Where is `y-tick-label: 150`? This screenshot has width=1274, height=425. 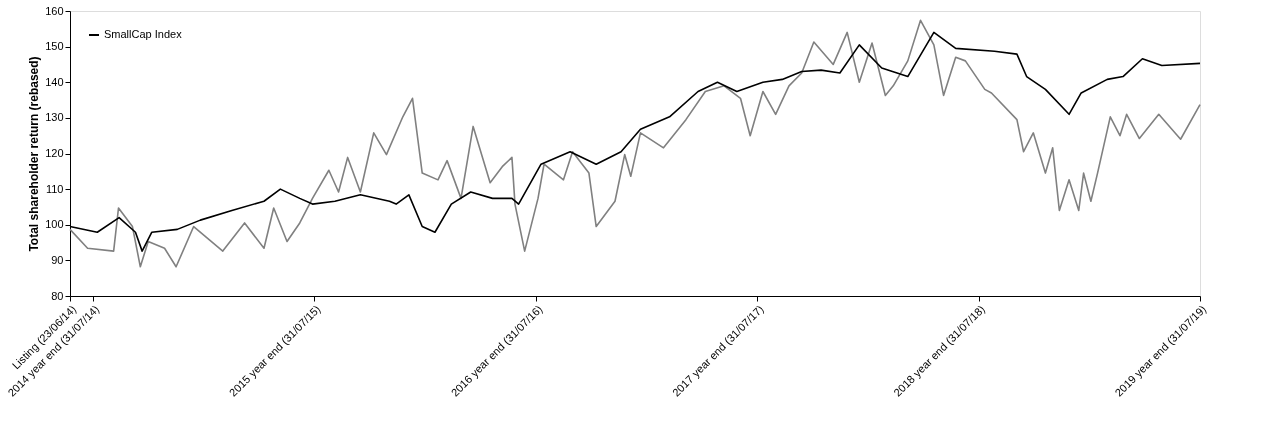
y-tick-label: 150 is located at coordinates (54, 46).